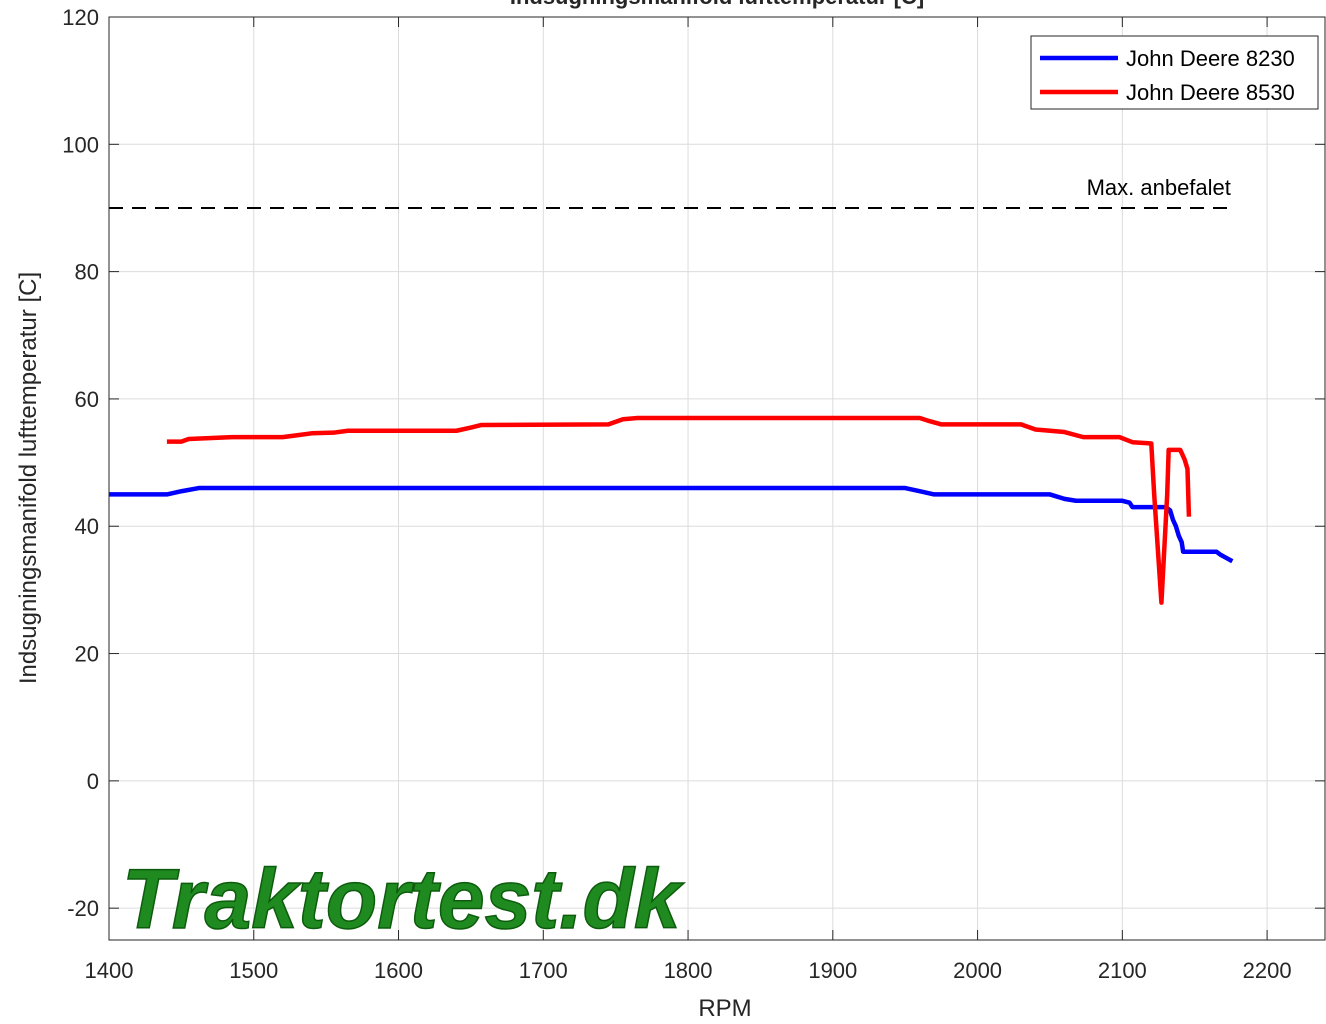 The image size is (1326, 1024). I want to click on x-tick-label: 1500, so click(253, 970).